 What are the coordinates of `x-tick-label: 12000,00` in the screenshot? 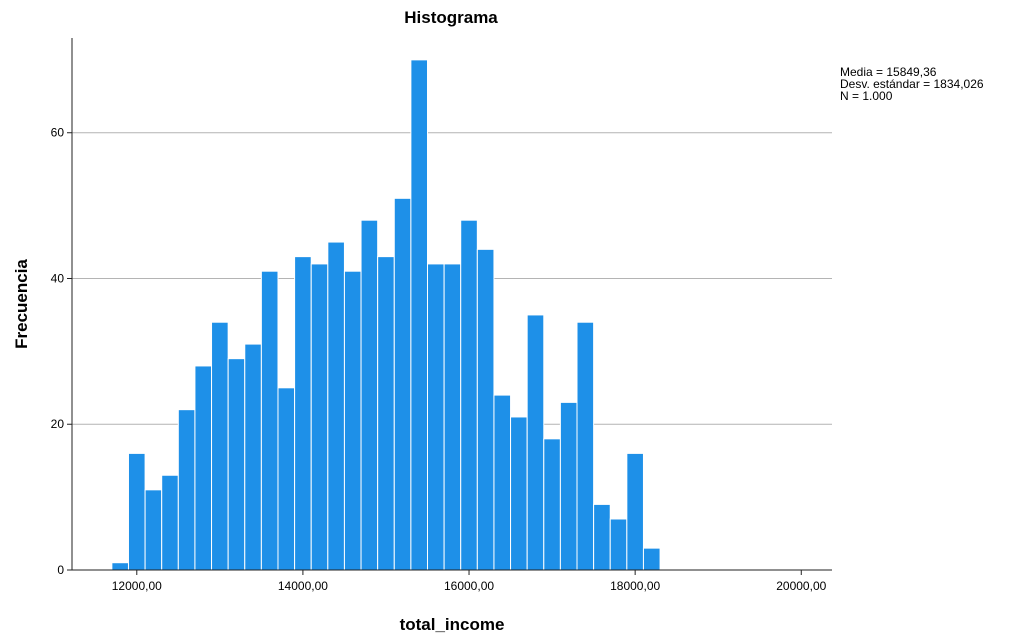 It's located at (137, 586).